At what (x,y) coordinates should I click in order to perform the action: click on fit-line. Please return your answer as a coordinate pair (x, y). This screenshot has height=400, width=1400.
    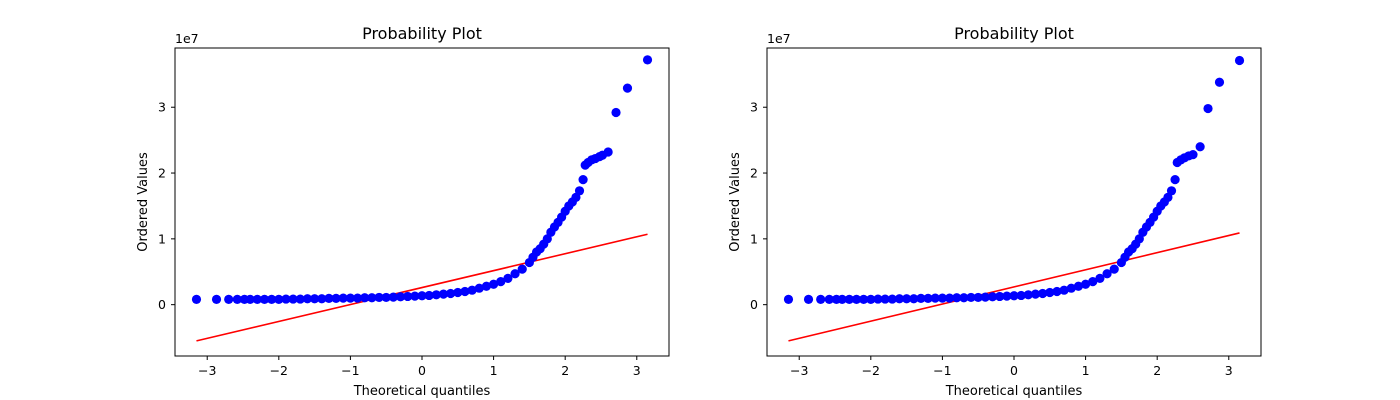
    Looking at the image, I should click on (422, 287).